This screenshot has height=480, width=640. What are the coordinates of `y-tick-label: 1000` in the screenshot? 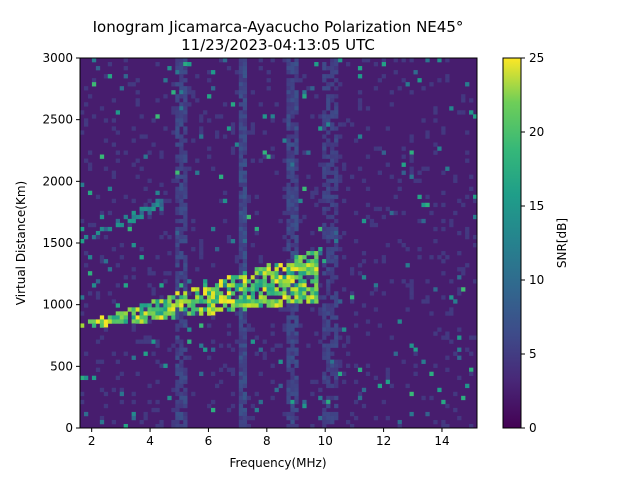 It's located at (57, 305).